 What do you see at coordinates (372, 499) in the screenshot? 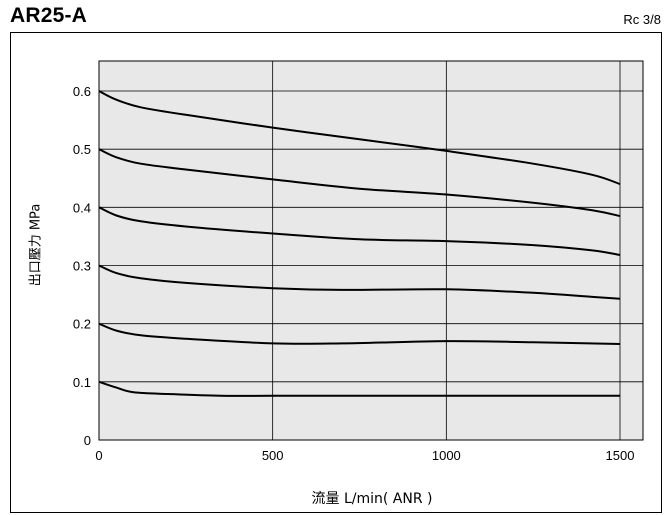
I see `x-axis-label: 流量 L/min( ANR )` at bounding box center [372, 499].